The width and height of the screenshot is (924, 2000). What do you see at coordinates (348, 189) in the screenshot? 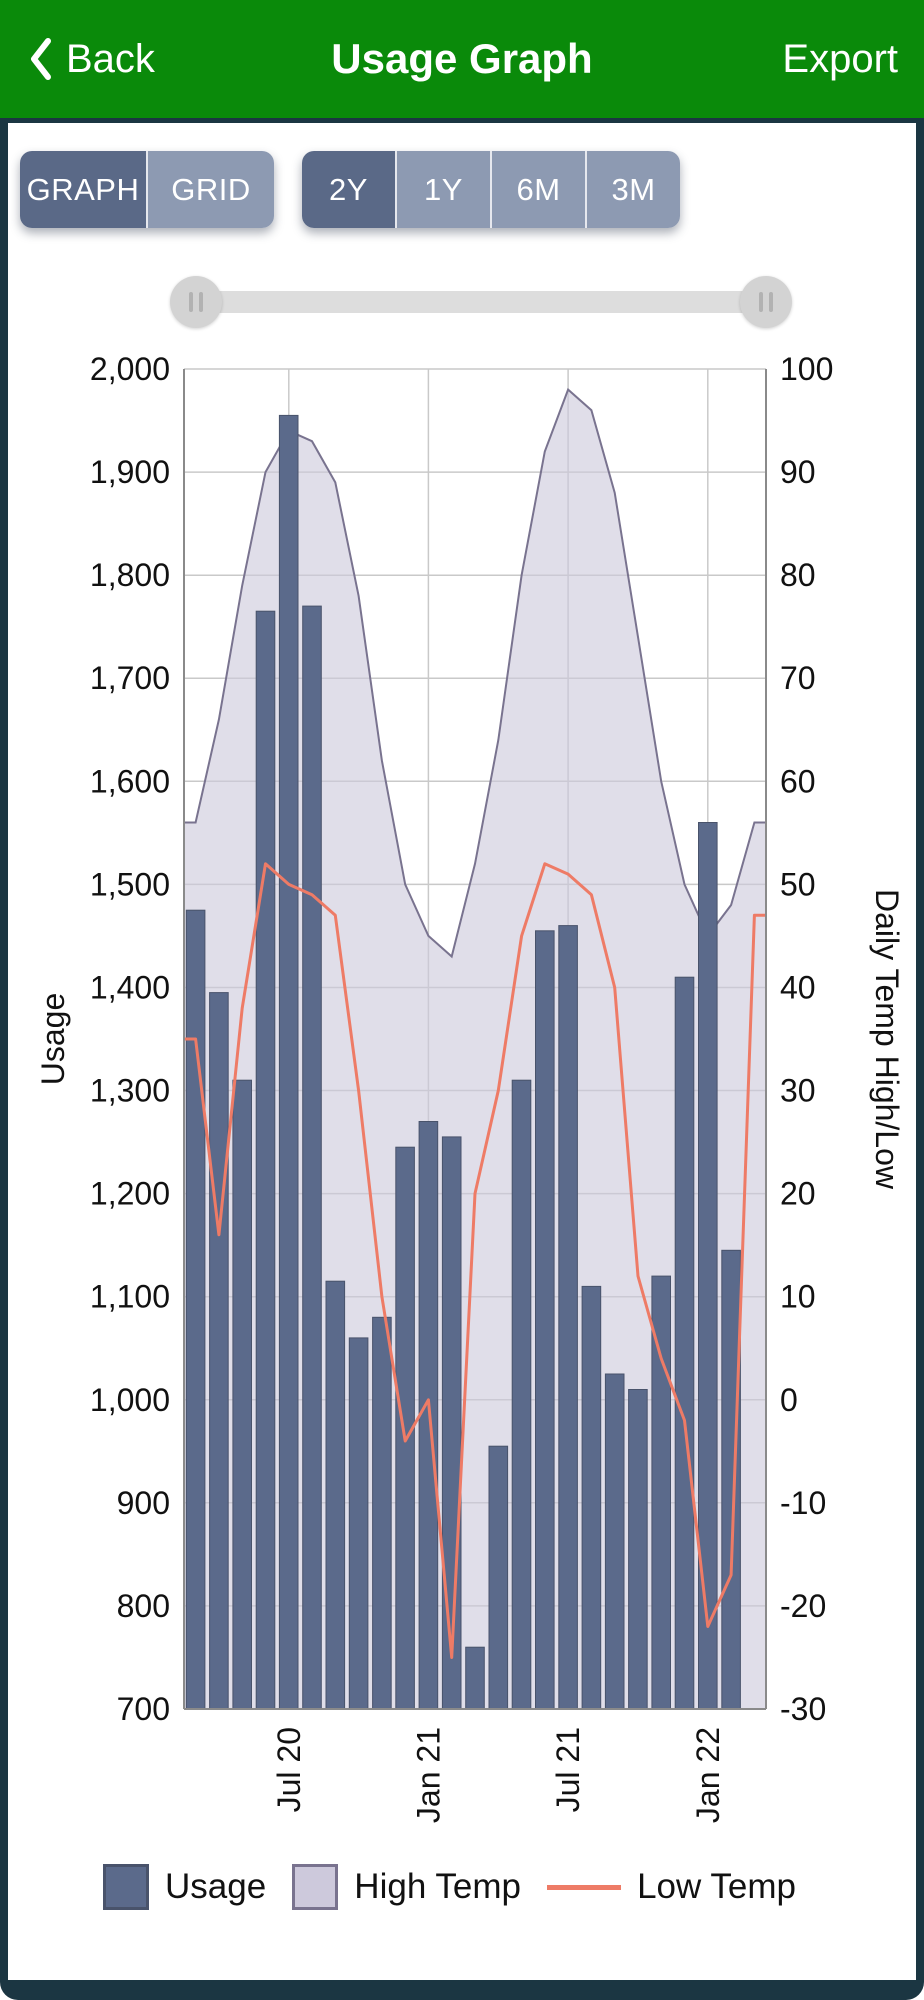
I see `range-2y-button: 2Y` at bounding box center [348, 189].